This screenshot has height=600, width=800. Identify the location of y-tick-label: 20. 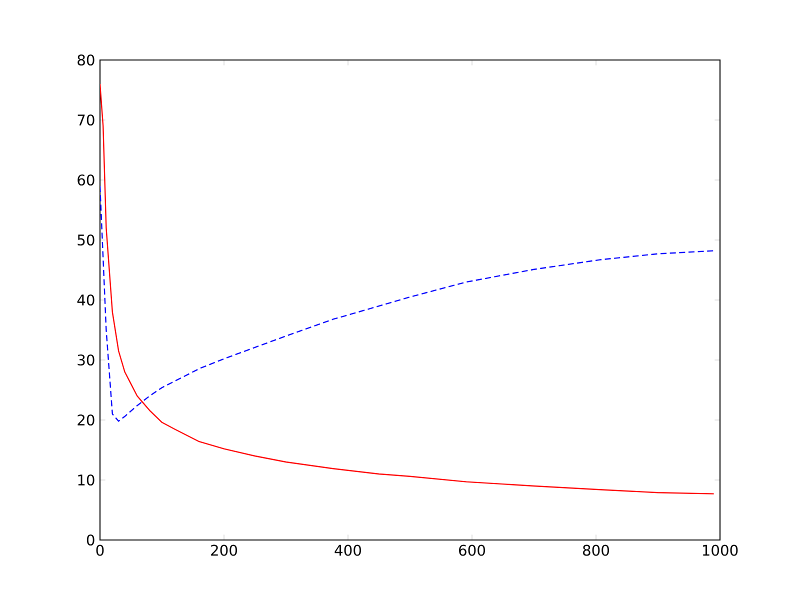
(86, 420).